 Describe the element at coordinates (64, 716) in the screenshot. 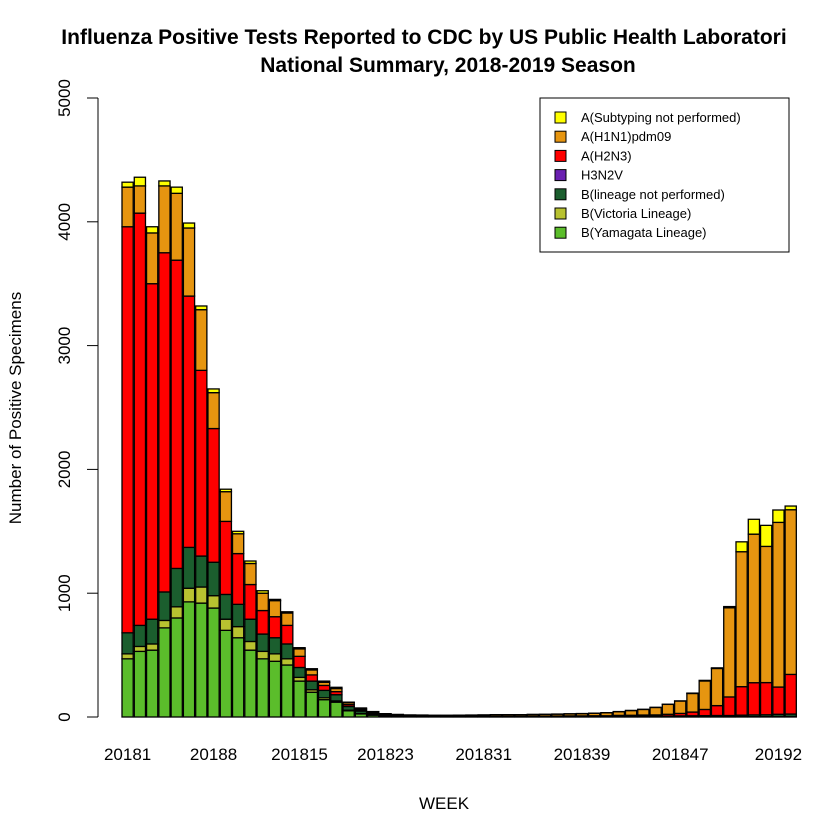

I see `y-tick-label: 0` at that location.